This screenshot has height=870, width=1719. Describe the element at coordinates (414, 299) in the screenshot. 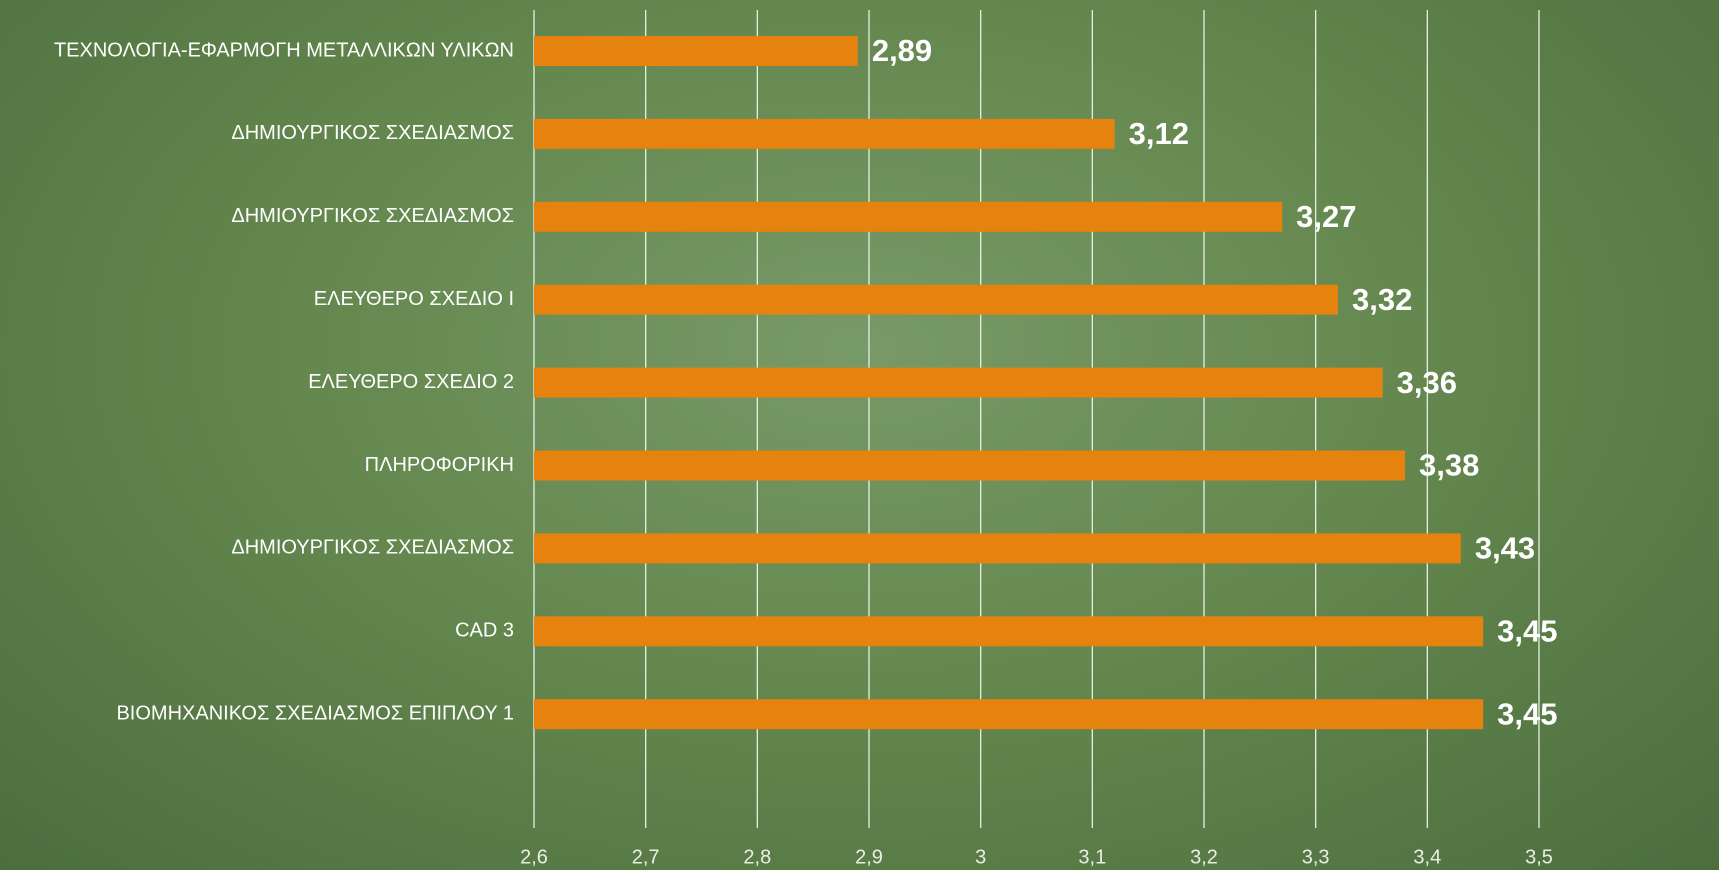

I see `y-tick-label: ΕΛΕΥΘΕΡΟ ΣΧΕΔΙΟ Ι` at that location.